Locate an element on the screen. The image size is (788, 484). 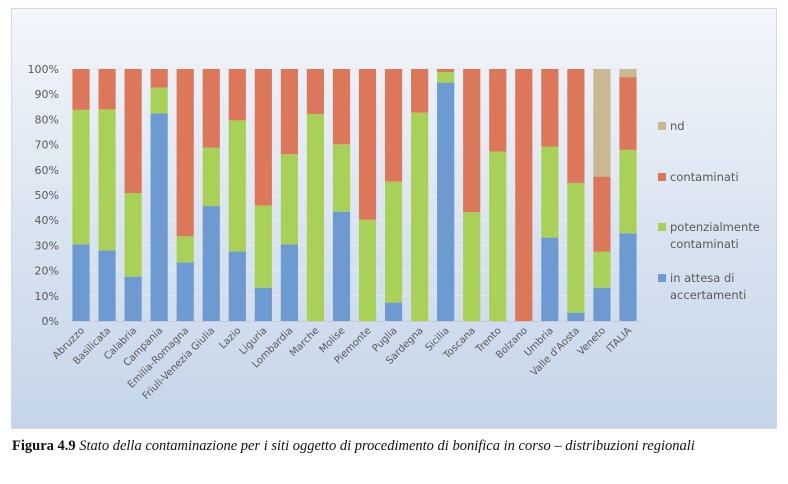
y-tick-label: 60% is located at coordinates (47, 170).